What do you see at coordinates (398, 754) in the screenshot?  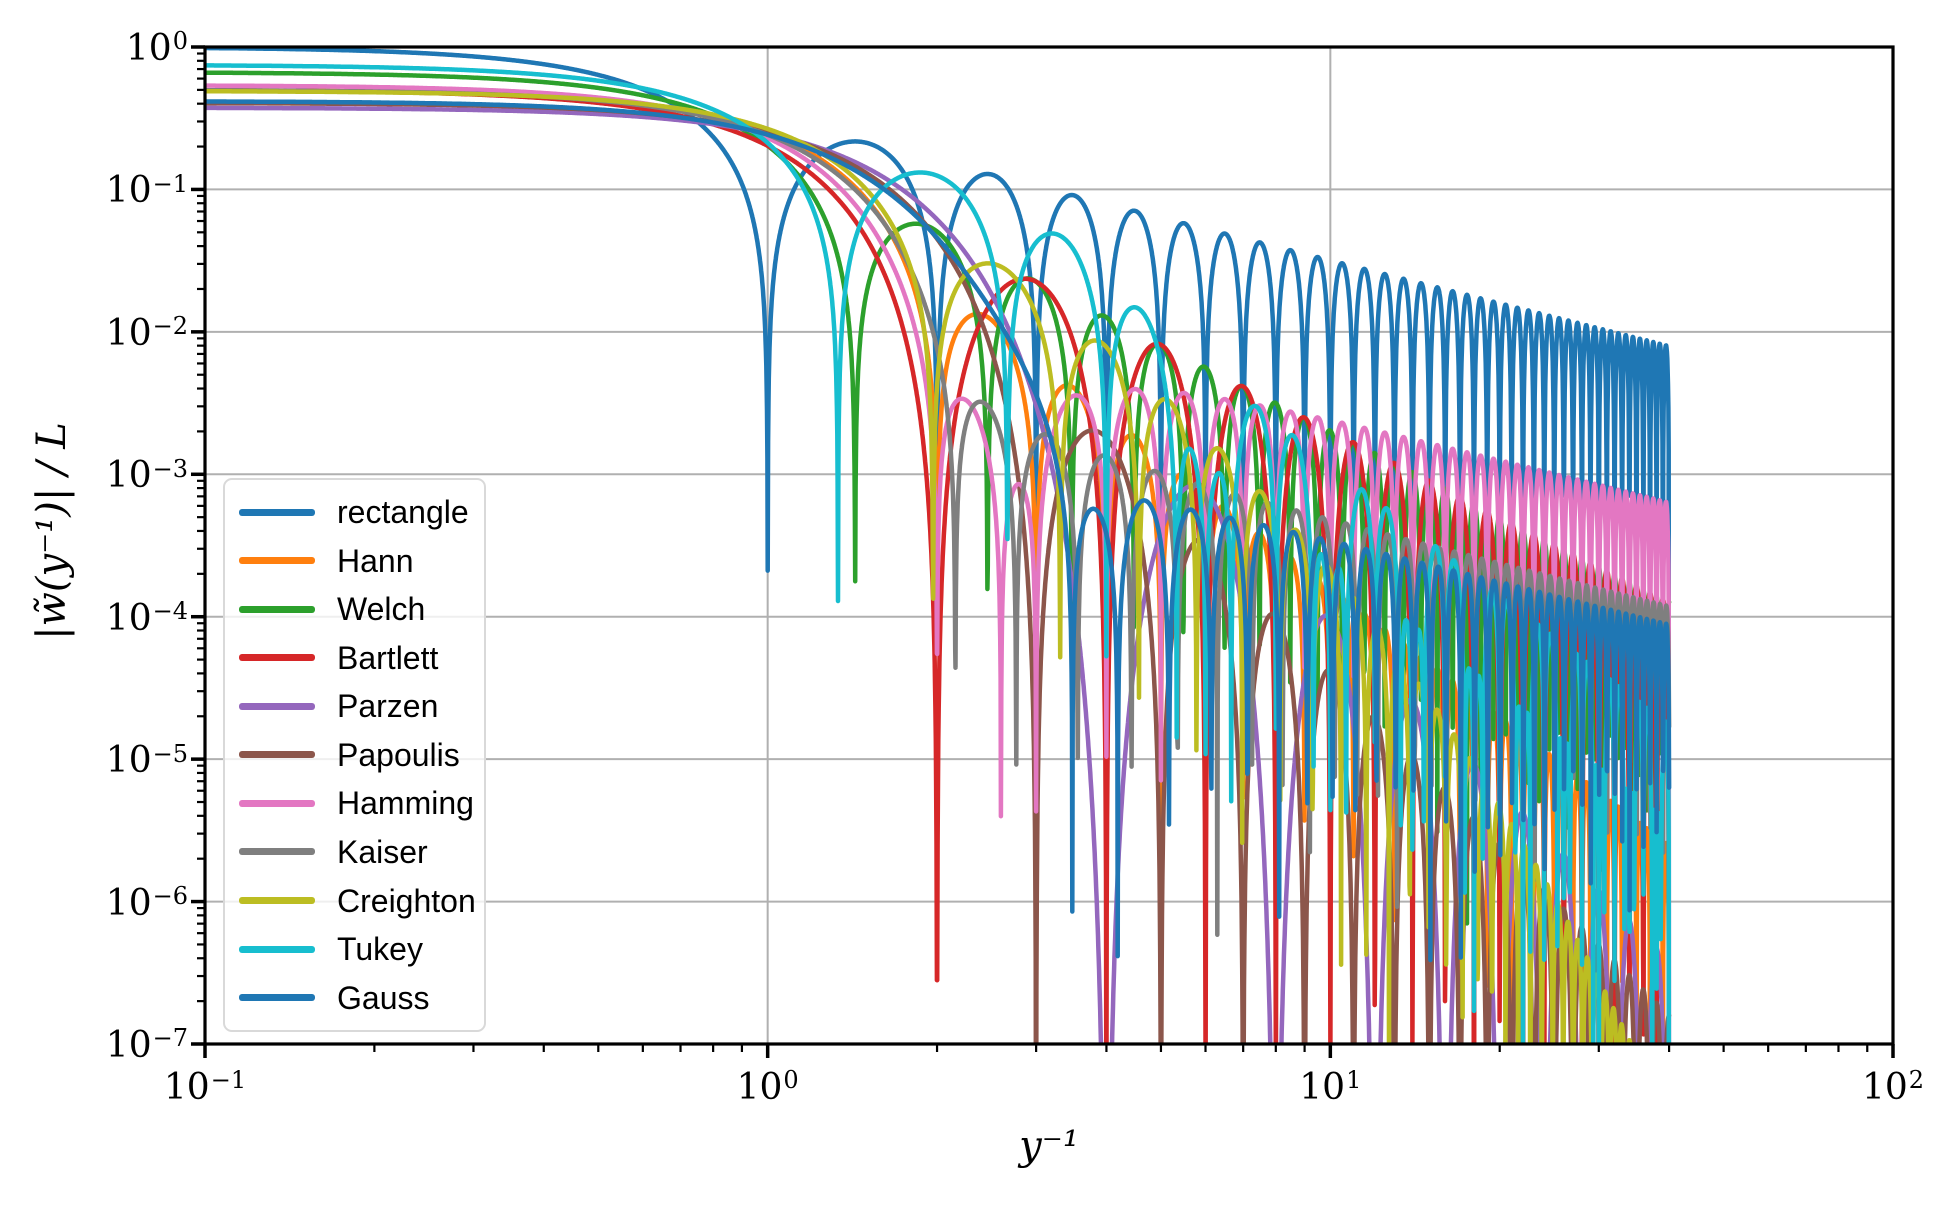 I see `legend-label: Papoulis` at bounding box center [398, 754].